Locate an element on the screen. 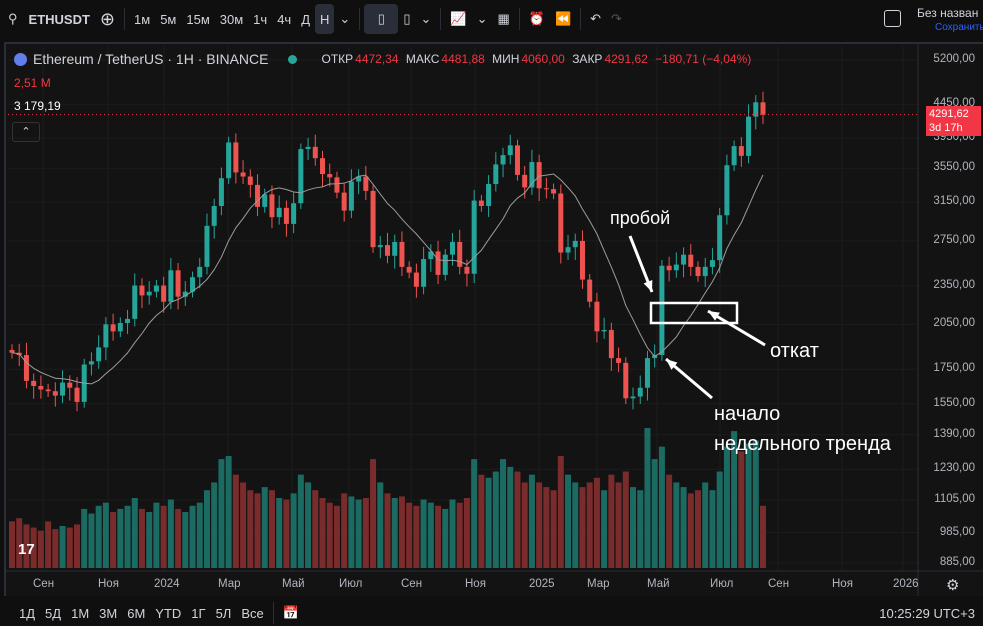 This screenshot has width=983, height=626. range-3: 3М is located at coordinates (108, 613).